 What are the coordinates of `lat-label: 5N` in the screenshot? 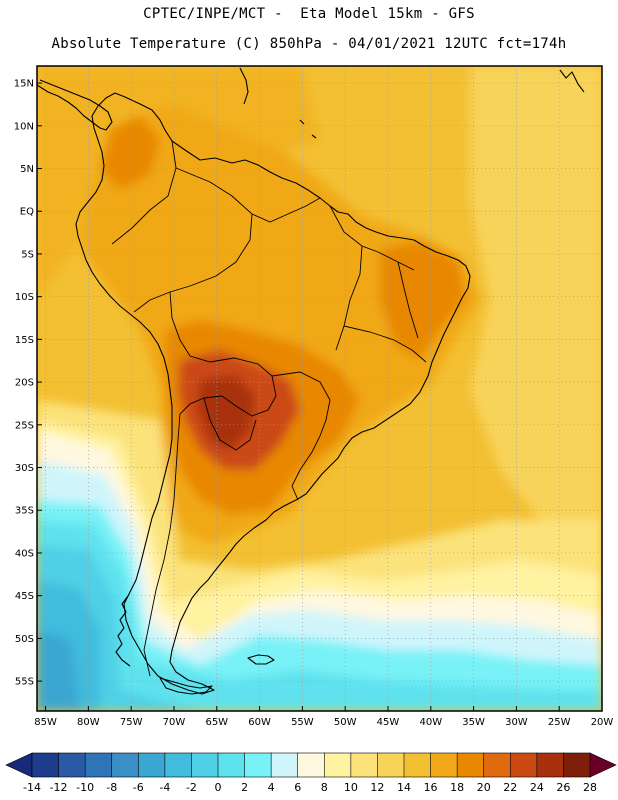 It's located at (27, 169).